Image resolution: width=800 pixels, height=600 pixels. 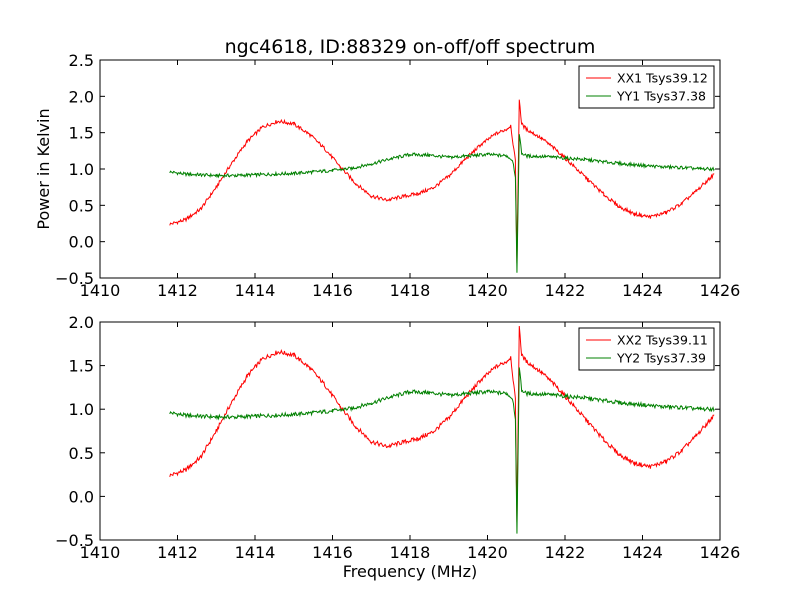 What do you see at coordinates (410, 47) in the screenshot?
I see `chart-title: ngc4618, ID:88329 on-off/off spectrum` at bounding box center [410, 47].